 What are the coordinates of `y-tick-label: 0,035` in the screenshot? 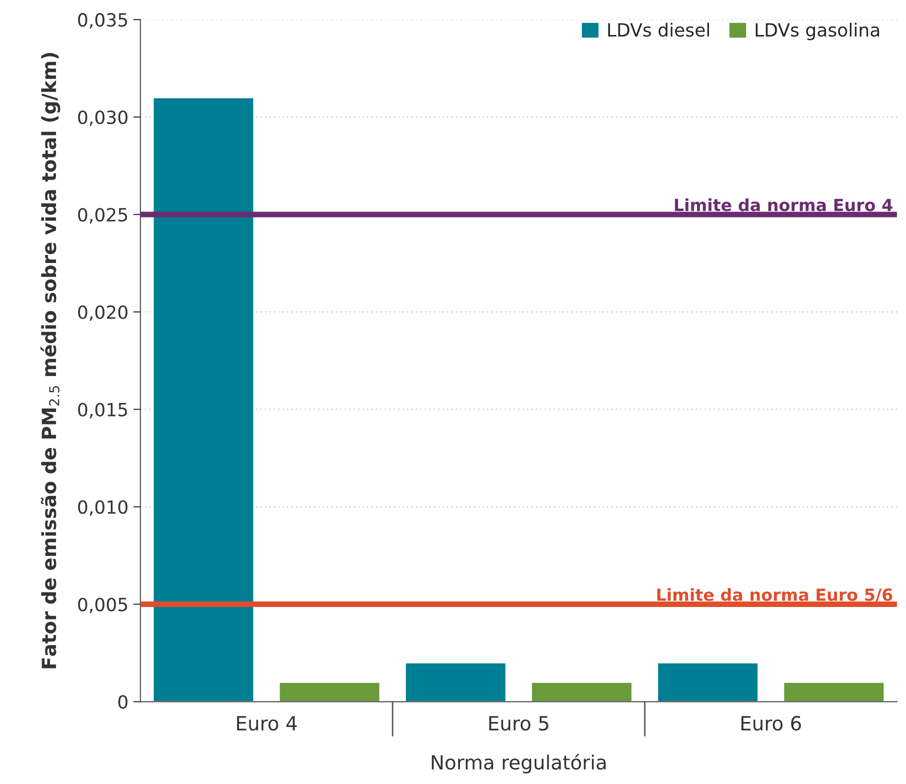 It's located at (103, 21).